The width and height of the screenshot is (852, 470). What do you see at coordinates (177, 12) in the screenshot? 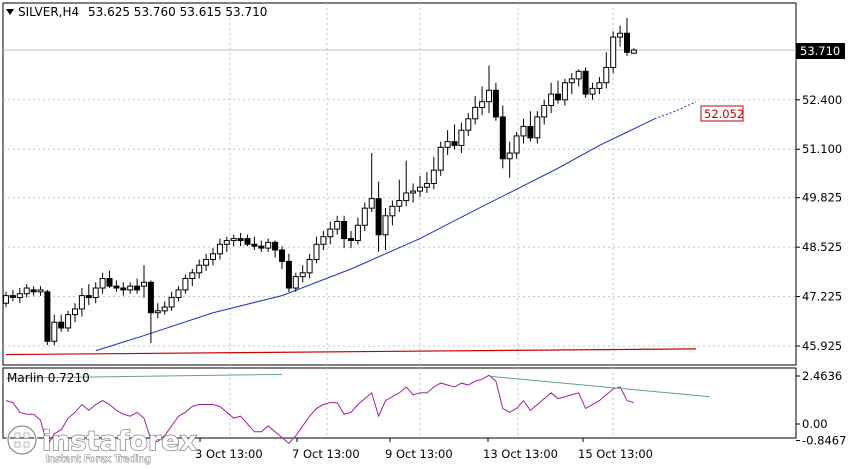
I see `ohlc-values: 53.625 53.760 53.615 53.710` at bounding box center [177, 12].